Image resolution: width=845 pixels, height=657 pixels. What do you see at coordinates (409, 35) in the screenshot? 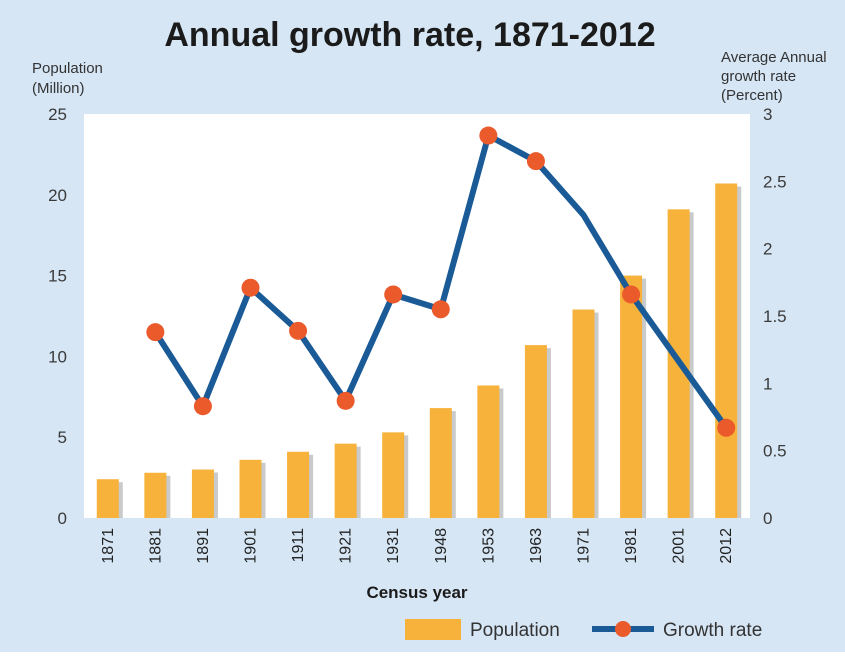
I see `chart-title: Annual growth rate, 1871-2012` at bounding box center [409, 35].